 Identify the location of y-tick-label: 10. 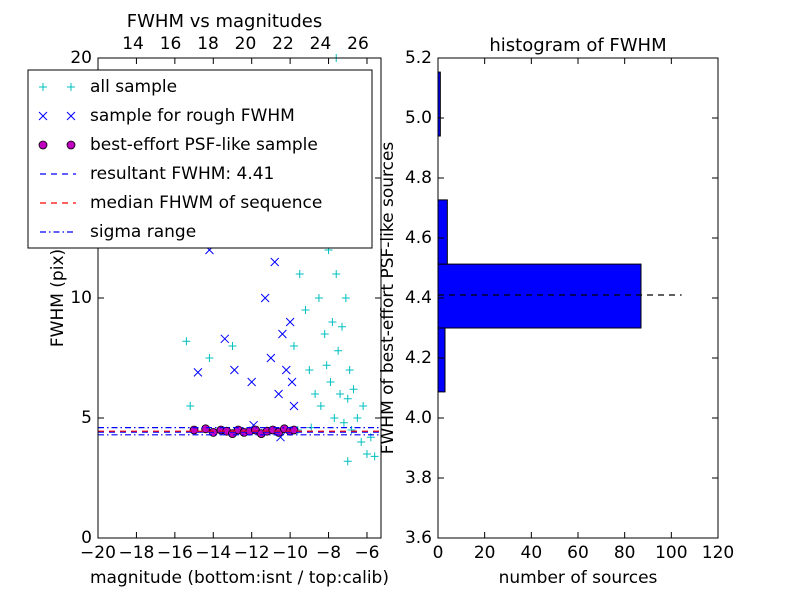
(81, 298).